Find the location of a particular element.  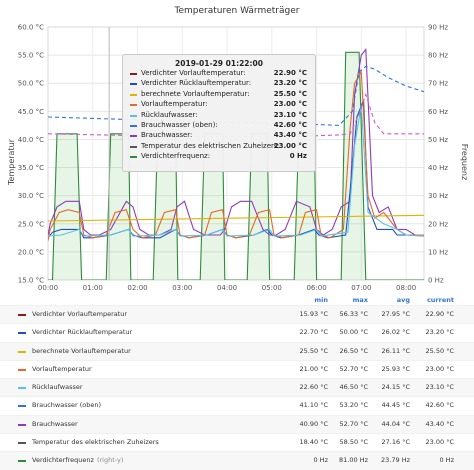

legend-series-name: Verdichter Rücklauftemperatur is located at coordinates (82, 332).